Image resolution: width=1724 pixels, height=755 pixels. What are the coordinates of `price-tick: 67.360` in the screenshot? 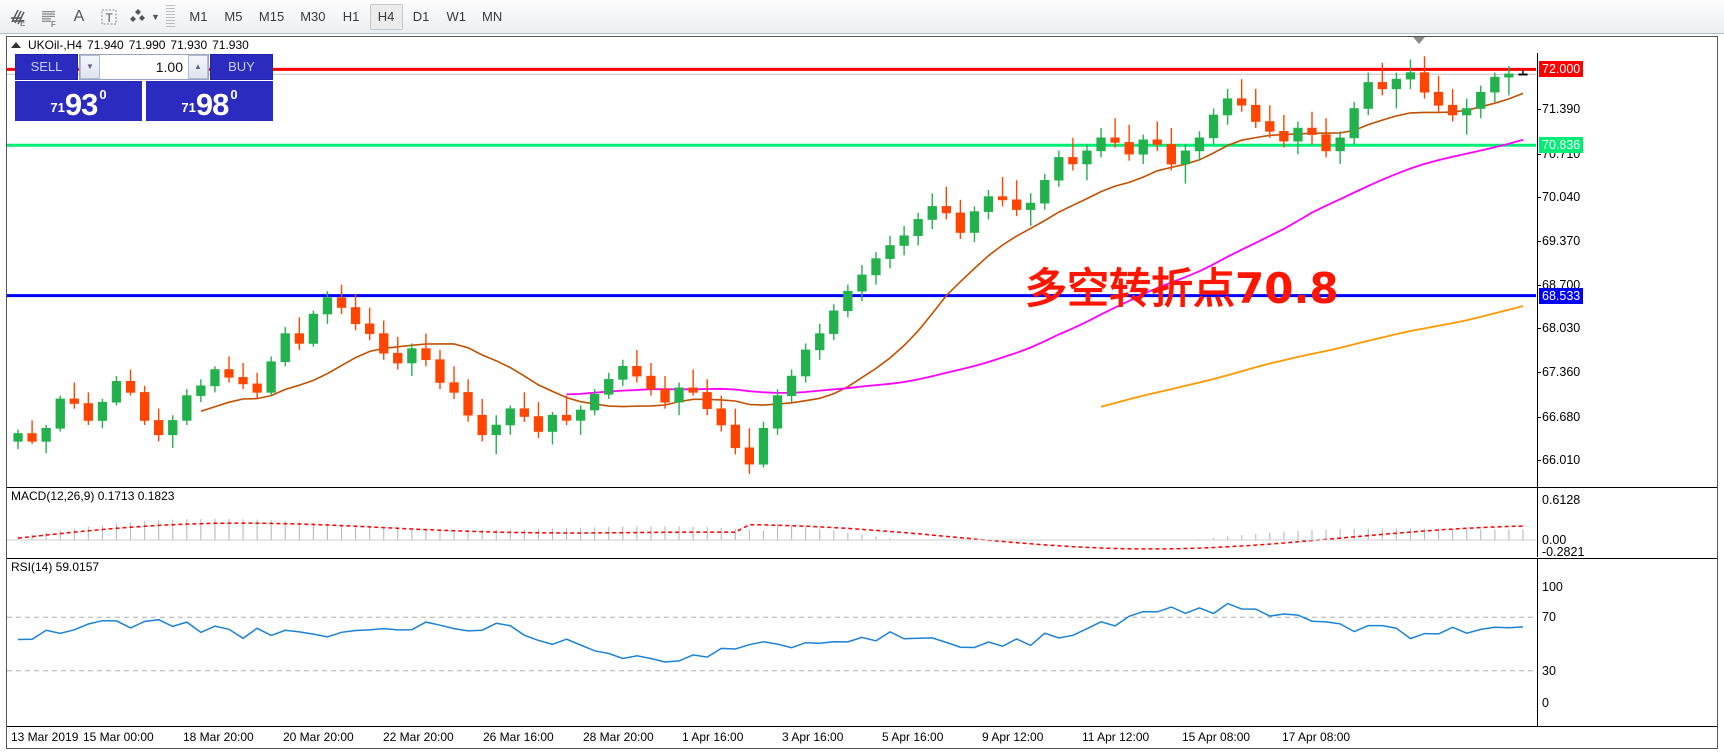 It's located at (1558, 372).